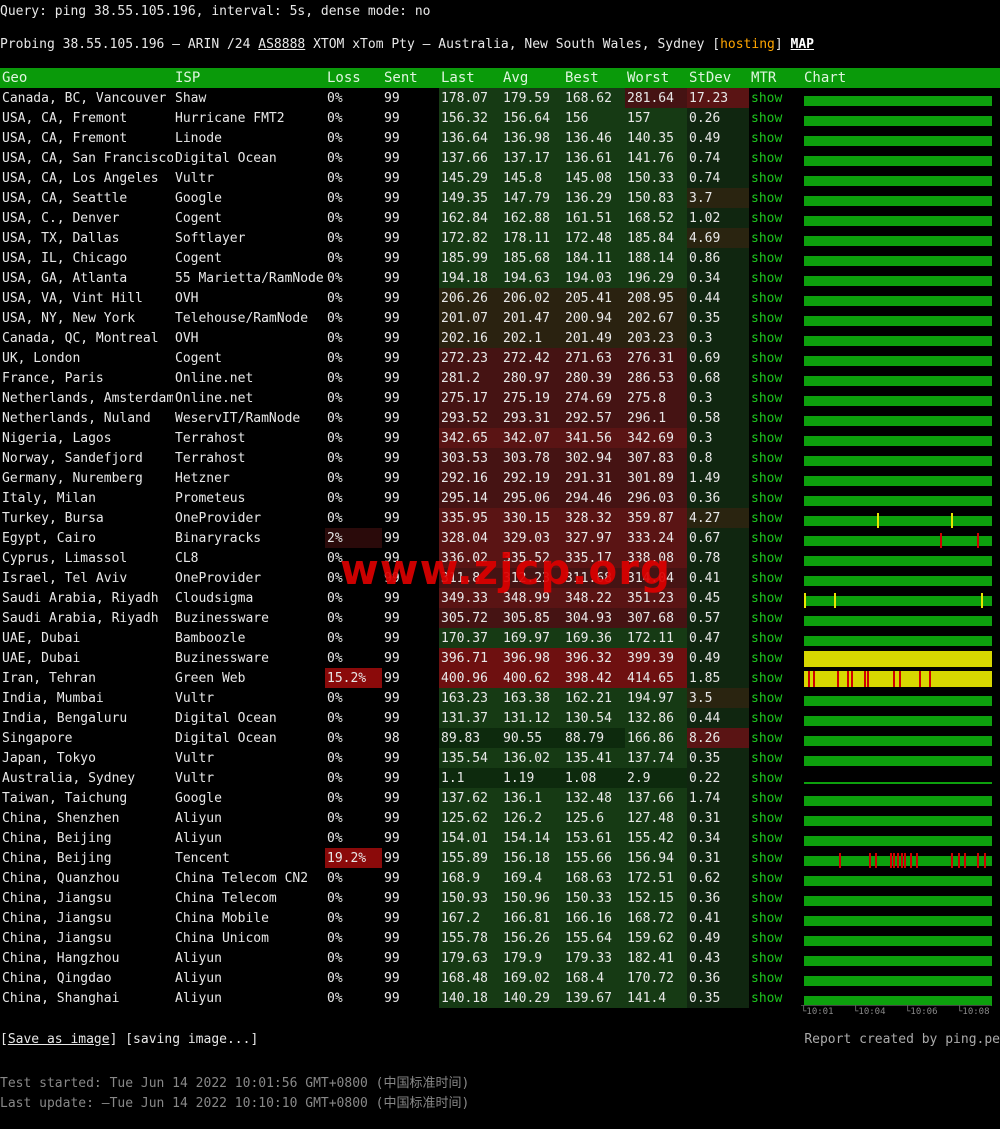  Describe the element at coordinates (747, 44) in the screenshot. I see `hosting-tag: hosting` at that location.